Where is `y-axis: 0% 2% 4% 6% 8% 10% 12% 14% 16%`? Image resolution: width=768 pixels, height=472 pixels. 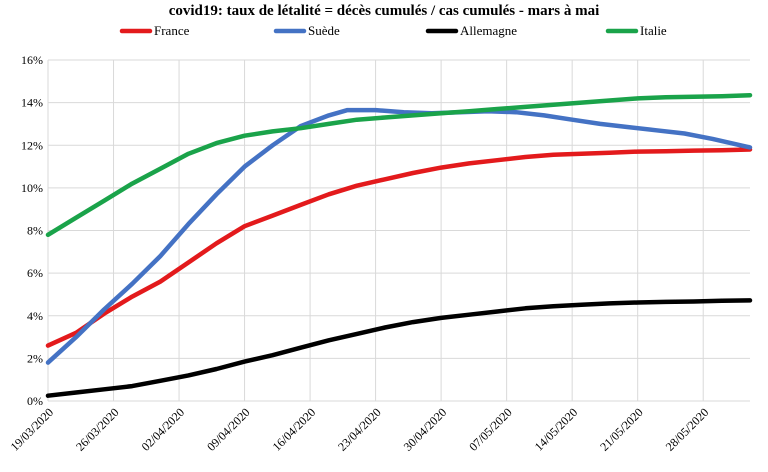
y-axis: 0% 2% 4% 6% 8% 10% 12% 14% 16% is located at coordinates (32, 230).